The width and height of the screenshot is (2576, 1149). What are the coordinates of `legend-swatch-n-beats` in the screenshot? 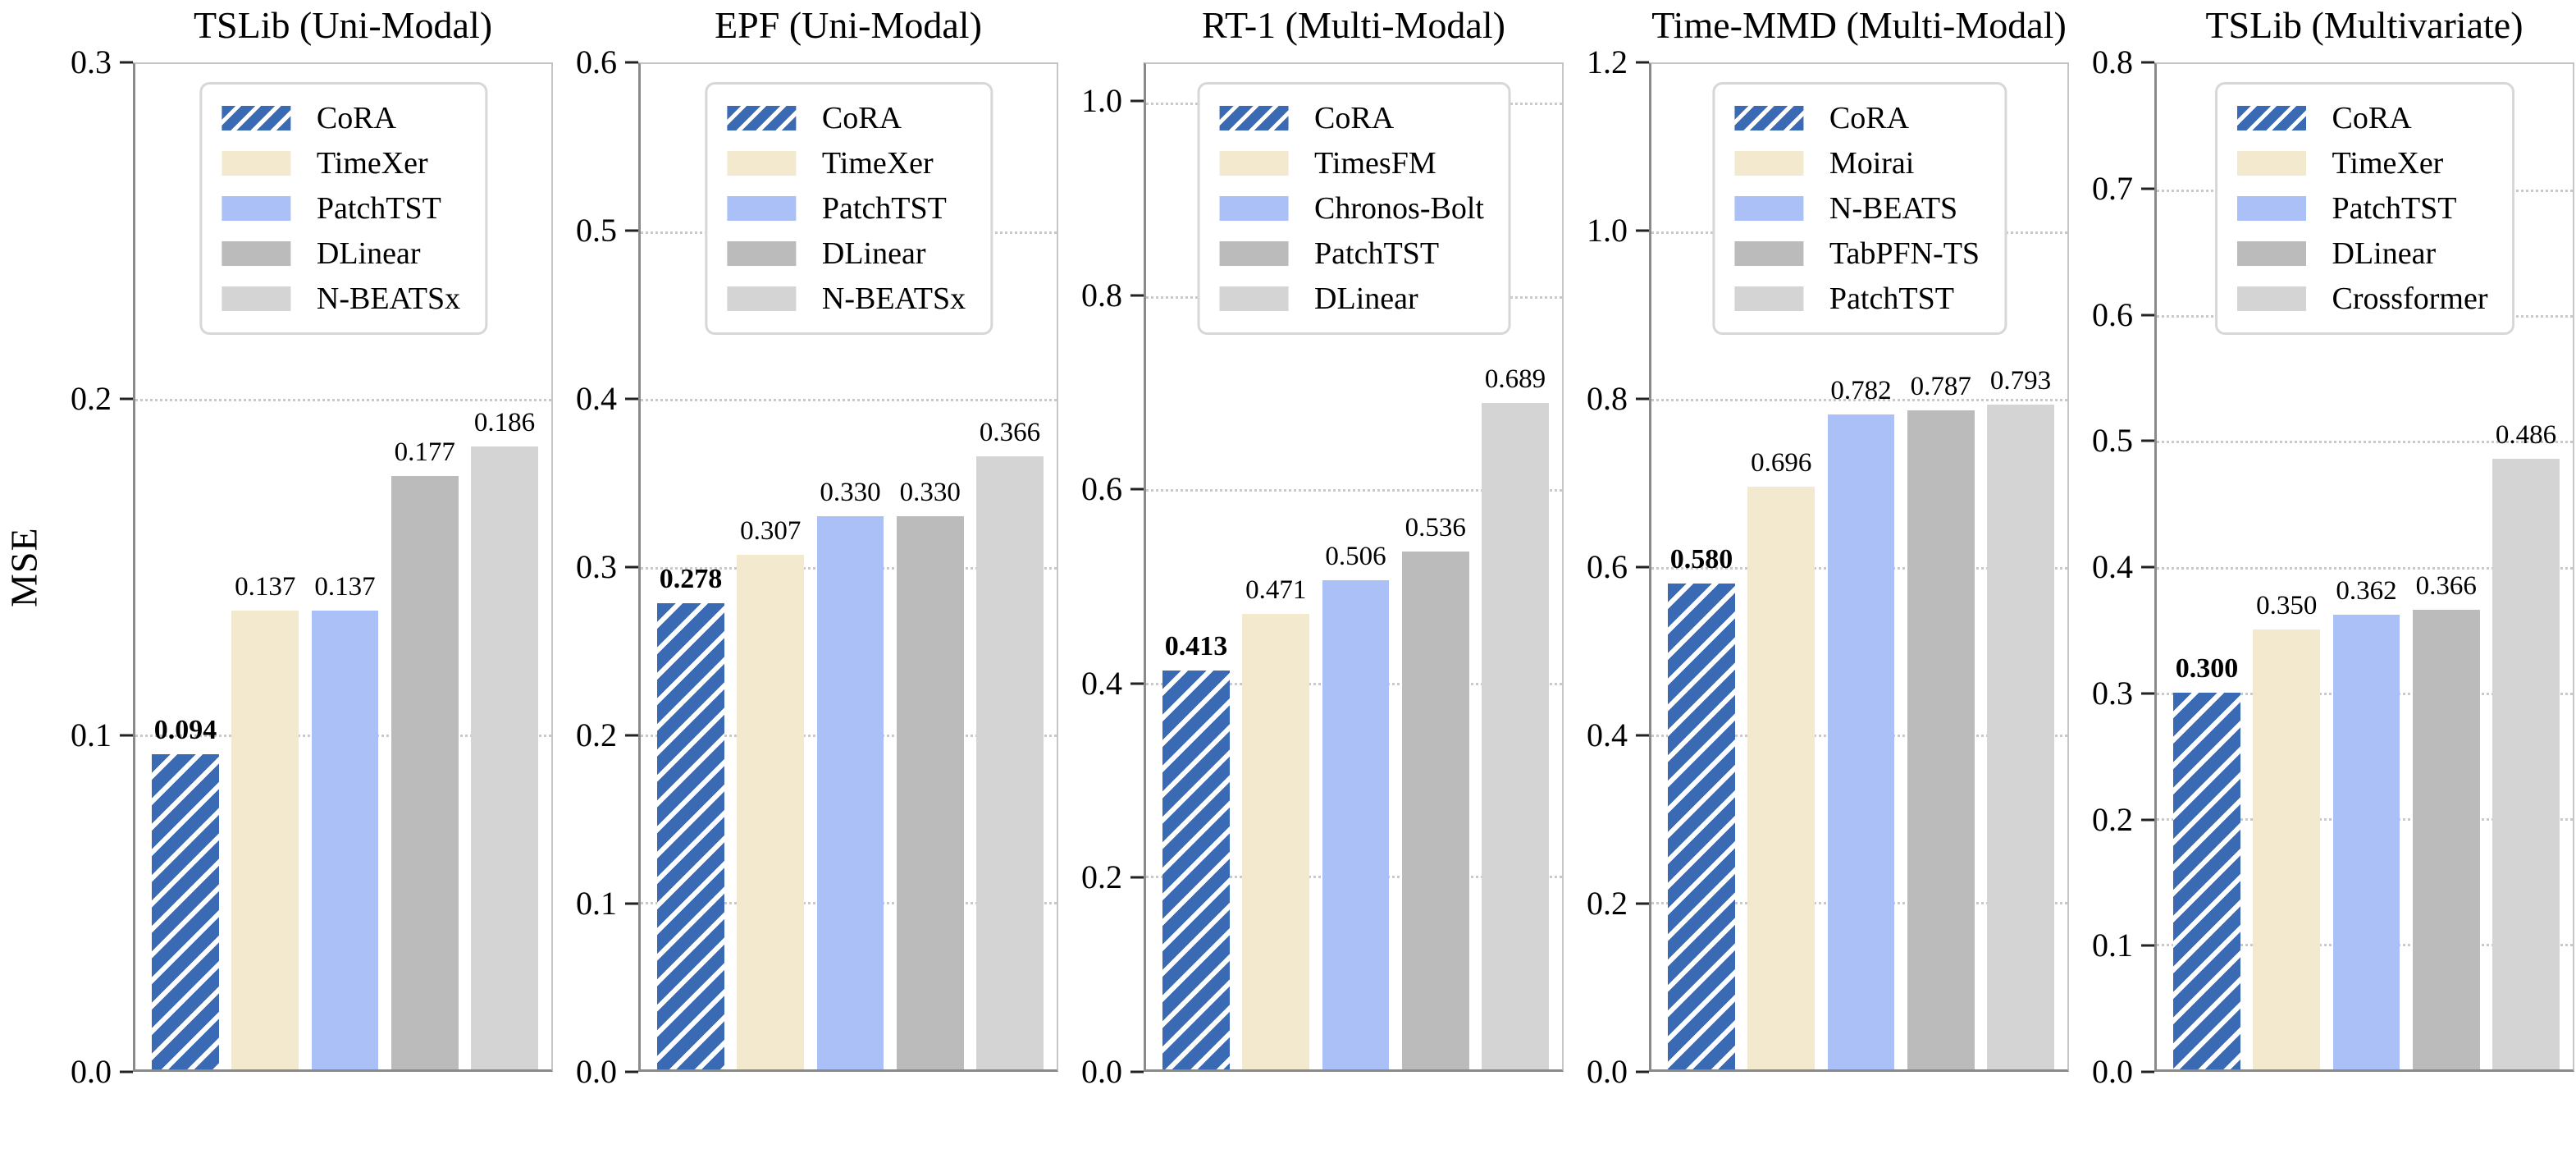 It's located at (1768, 208).